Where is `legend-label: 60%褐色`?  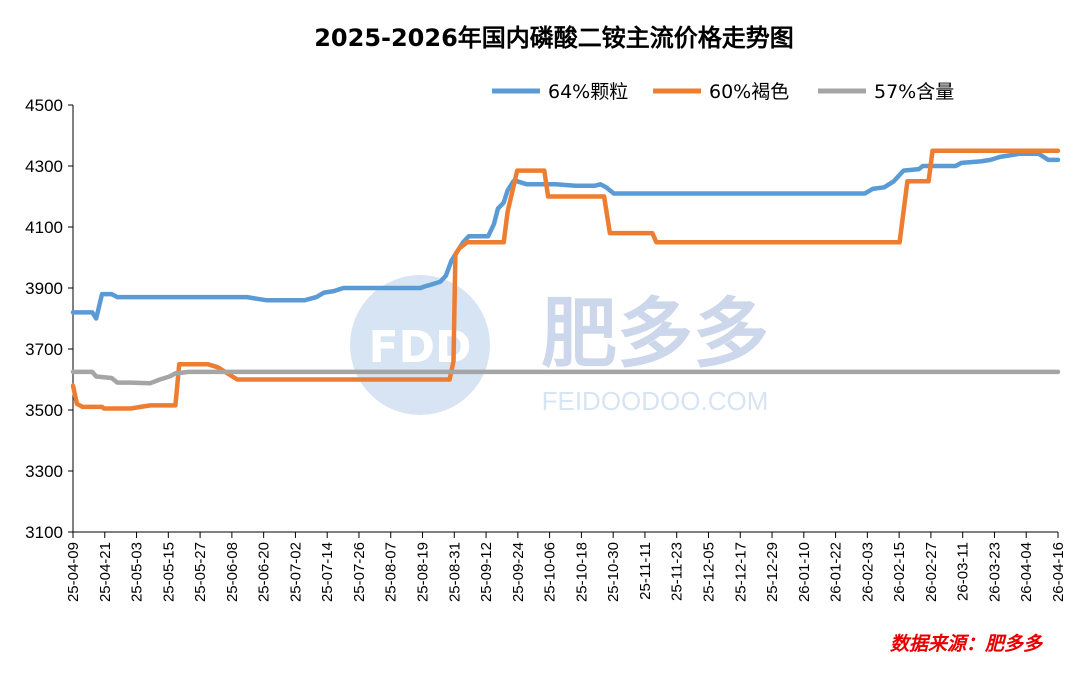
legend-label: 60%褐色 is located at coordinates (749, 92).